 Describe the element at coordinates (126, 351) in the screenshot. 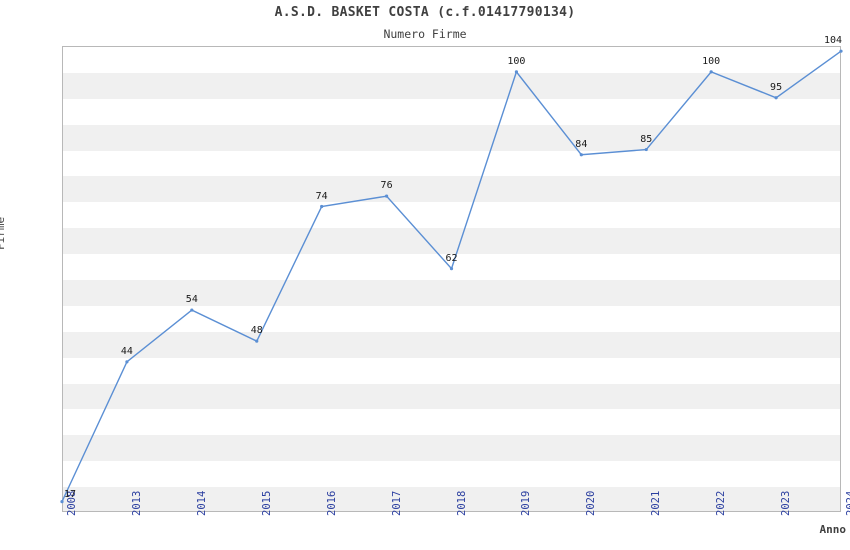

I see `data-point-label: 44` at that location.